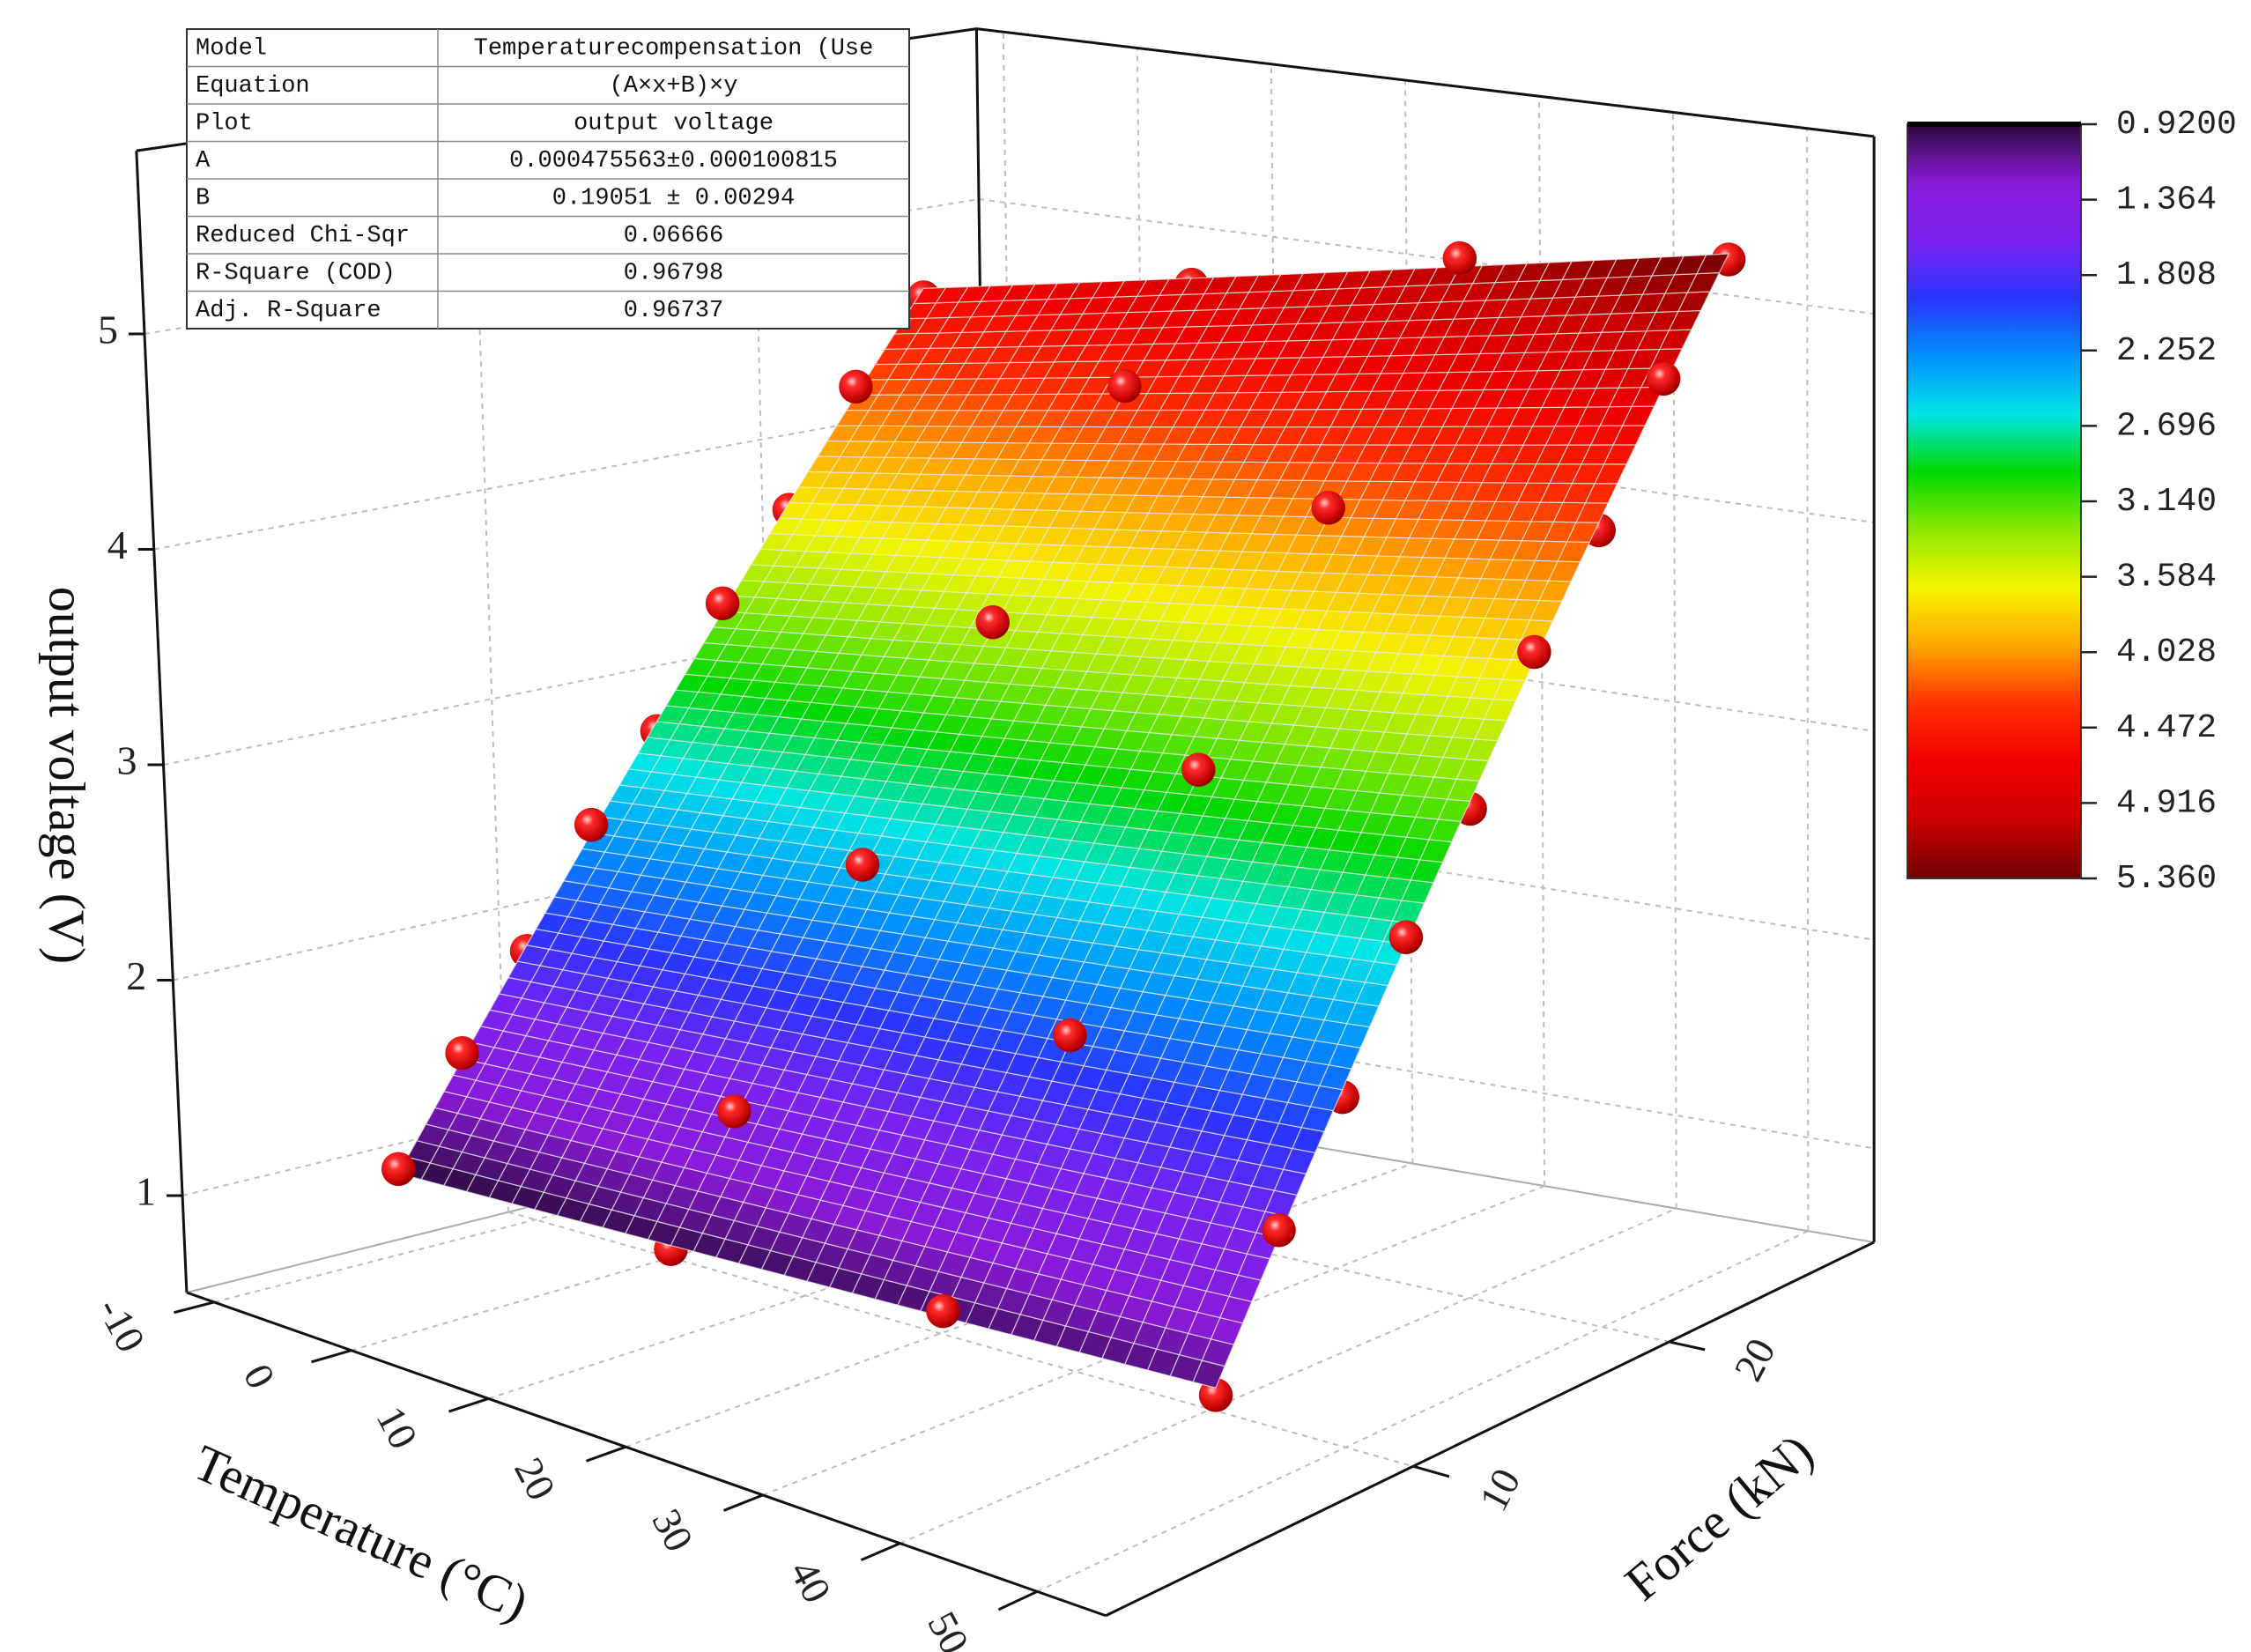 The width and height of the screenshot is (2251, 1652). Describe the element at coordinates (397, 1427) in the screenshot. I see `x-tick-label: 10` at that location.